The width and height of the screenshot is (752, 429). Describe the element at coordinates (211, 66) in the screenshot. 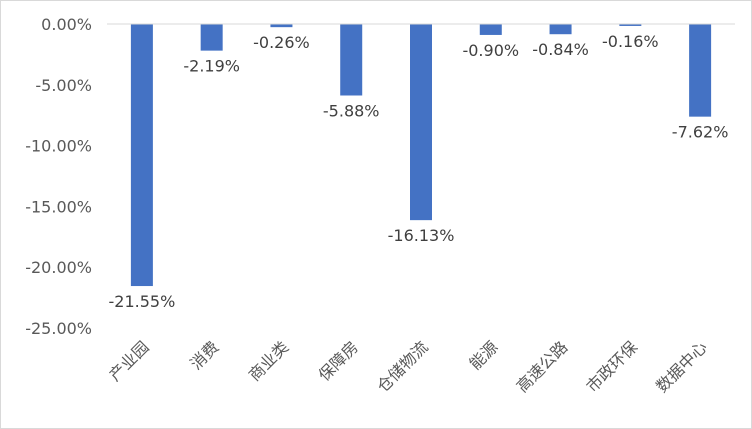

I see `data-label: -2.19%` at that location.